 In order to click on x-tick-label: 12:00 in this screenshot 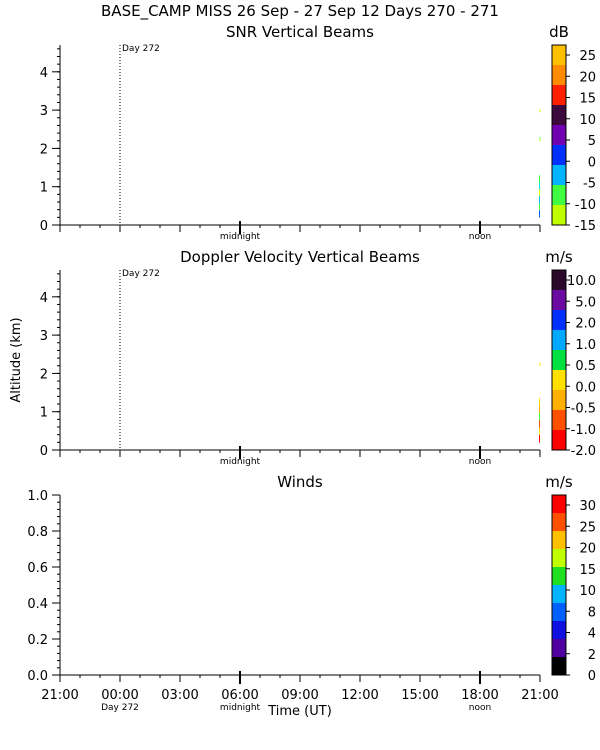, I will do `click(359, 695)`.